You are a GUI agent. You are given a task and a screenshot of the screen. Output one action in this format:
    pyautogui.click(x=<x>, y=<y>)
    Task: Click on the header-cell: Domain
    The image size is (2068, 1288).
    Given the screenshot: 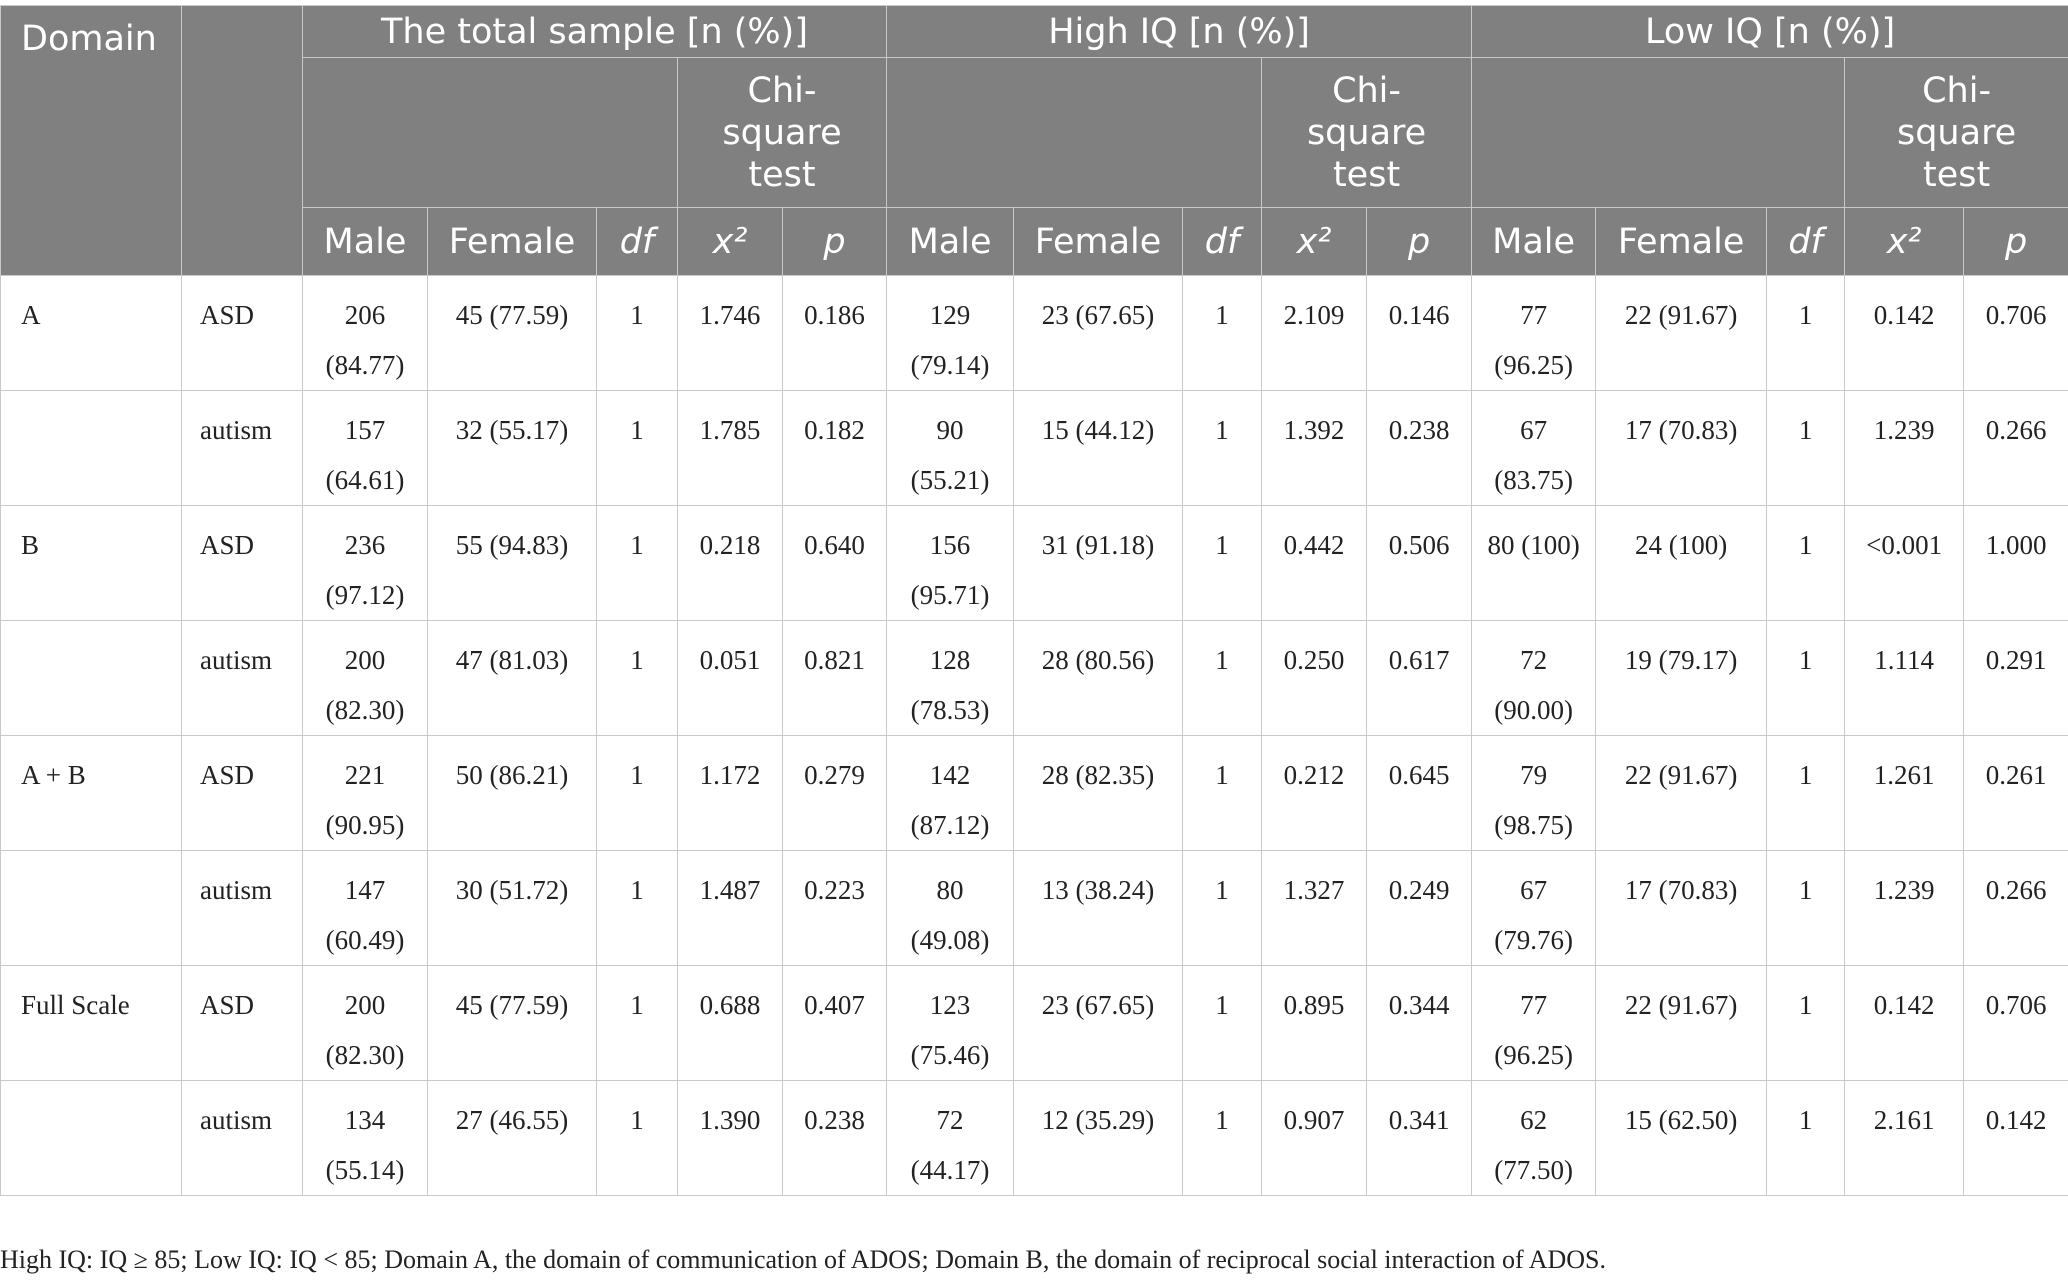 What is the action you would take?
    pyautogui.click(x=91, y=140)
    